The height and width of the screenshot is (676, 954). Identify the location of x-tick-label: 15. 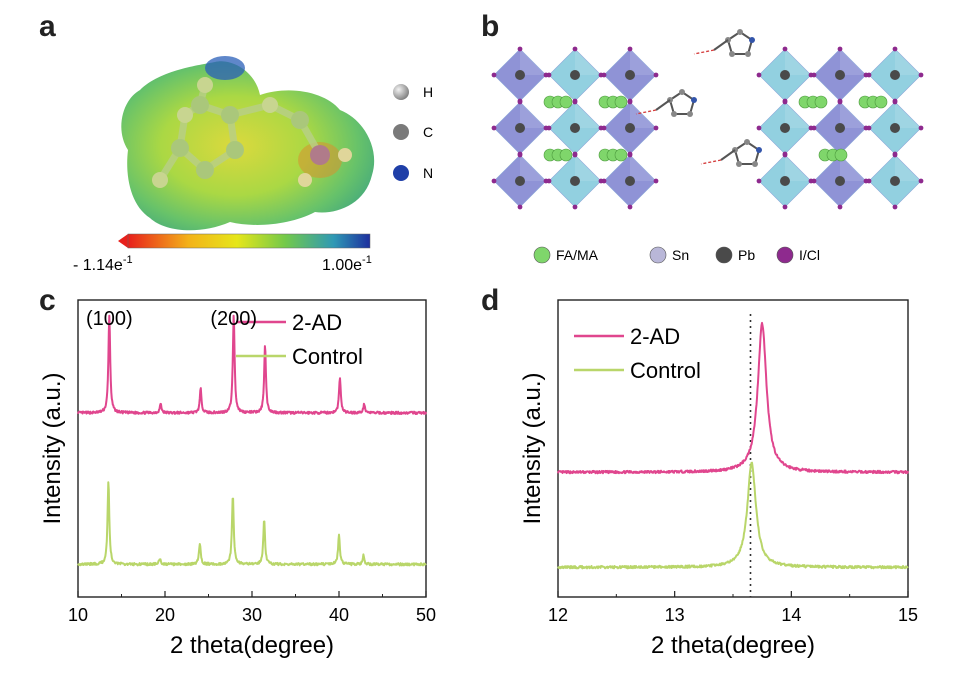
(908, 615).